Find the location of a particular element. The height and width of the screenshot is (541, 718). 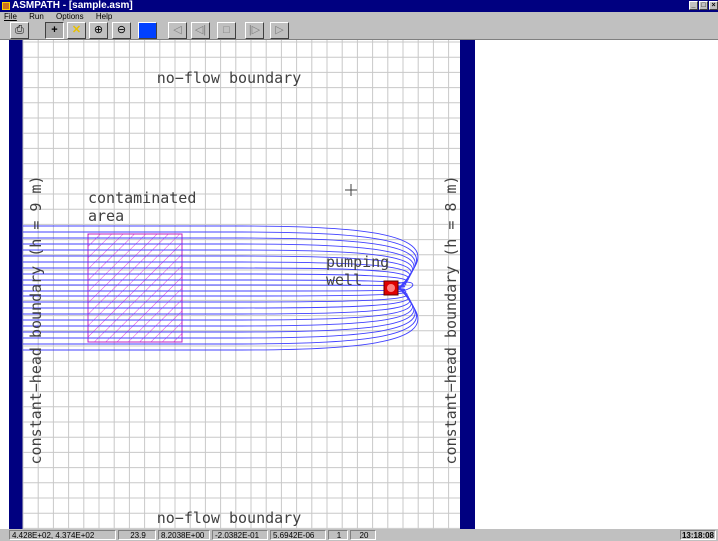

menu-file: File is located at coordinates (10, 16).